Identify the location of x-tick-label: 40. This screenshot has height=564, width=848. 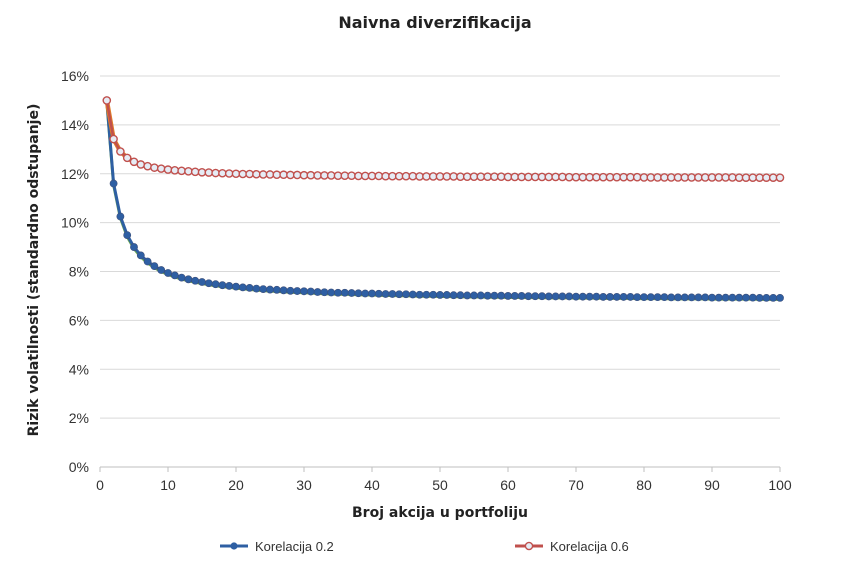
(372, 485).